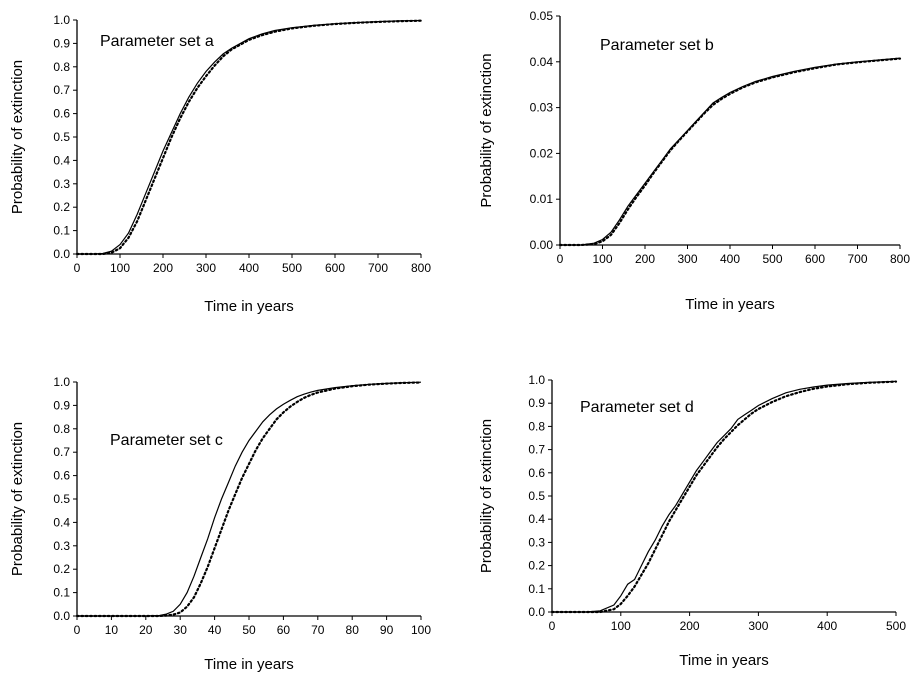 Image resolution: width=912 pixels, height=674 pixels. Describe the element at coordinates (61, 616) in the screenshot. I see `chart-2-y-tick-label: 0.0` at that location.